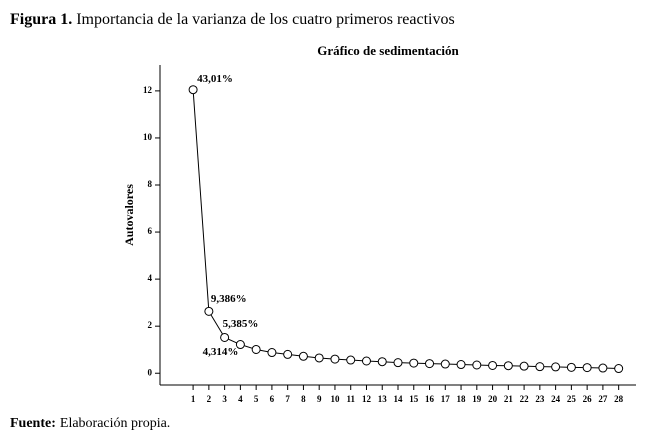 The width and height of the screenshot is (666, 442). Describe the element at coordinates (240, 399) in the screenshot. I see `x-tick-label: 4` at that location.